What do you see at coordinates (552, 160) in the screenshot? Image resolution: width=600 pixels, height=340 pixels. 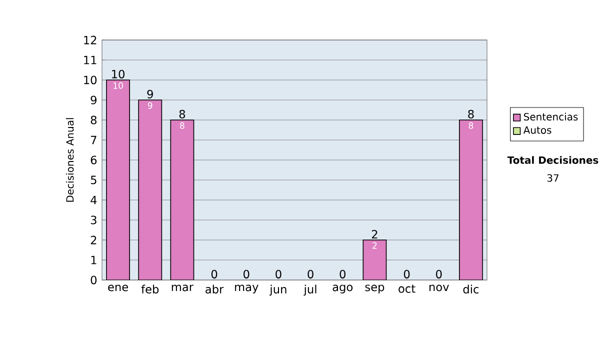 I see `text: Total Decisiones` at bounding box center [552, 160].